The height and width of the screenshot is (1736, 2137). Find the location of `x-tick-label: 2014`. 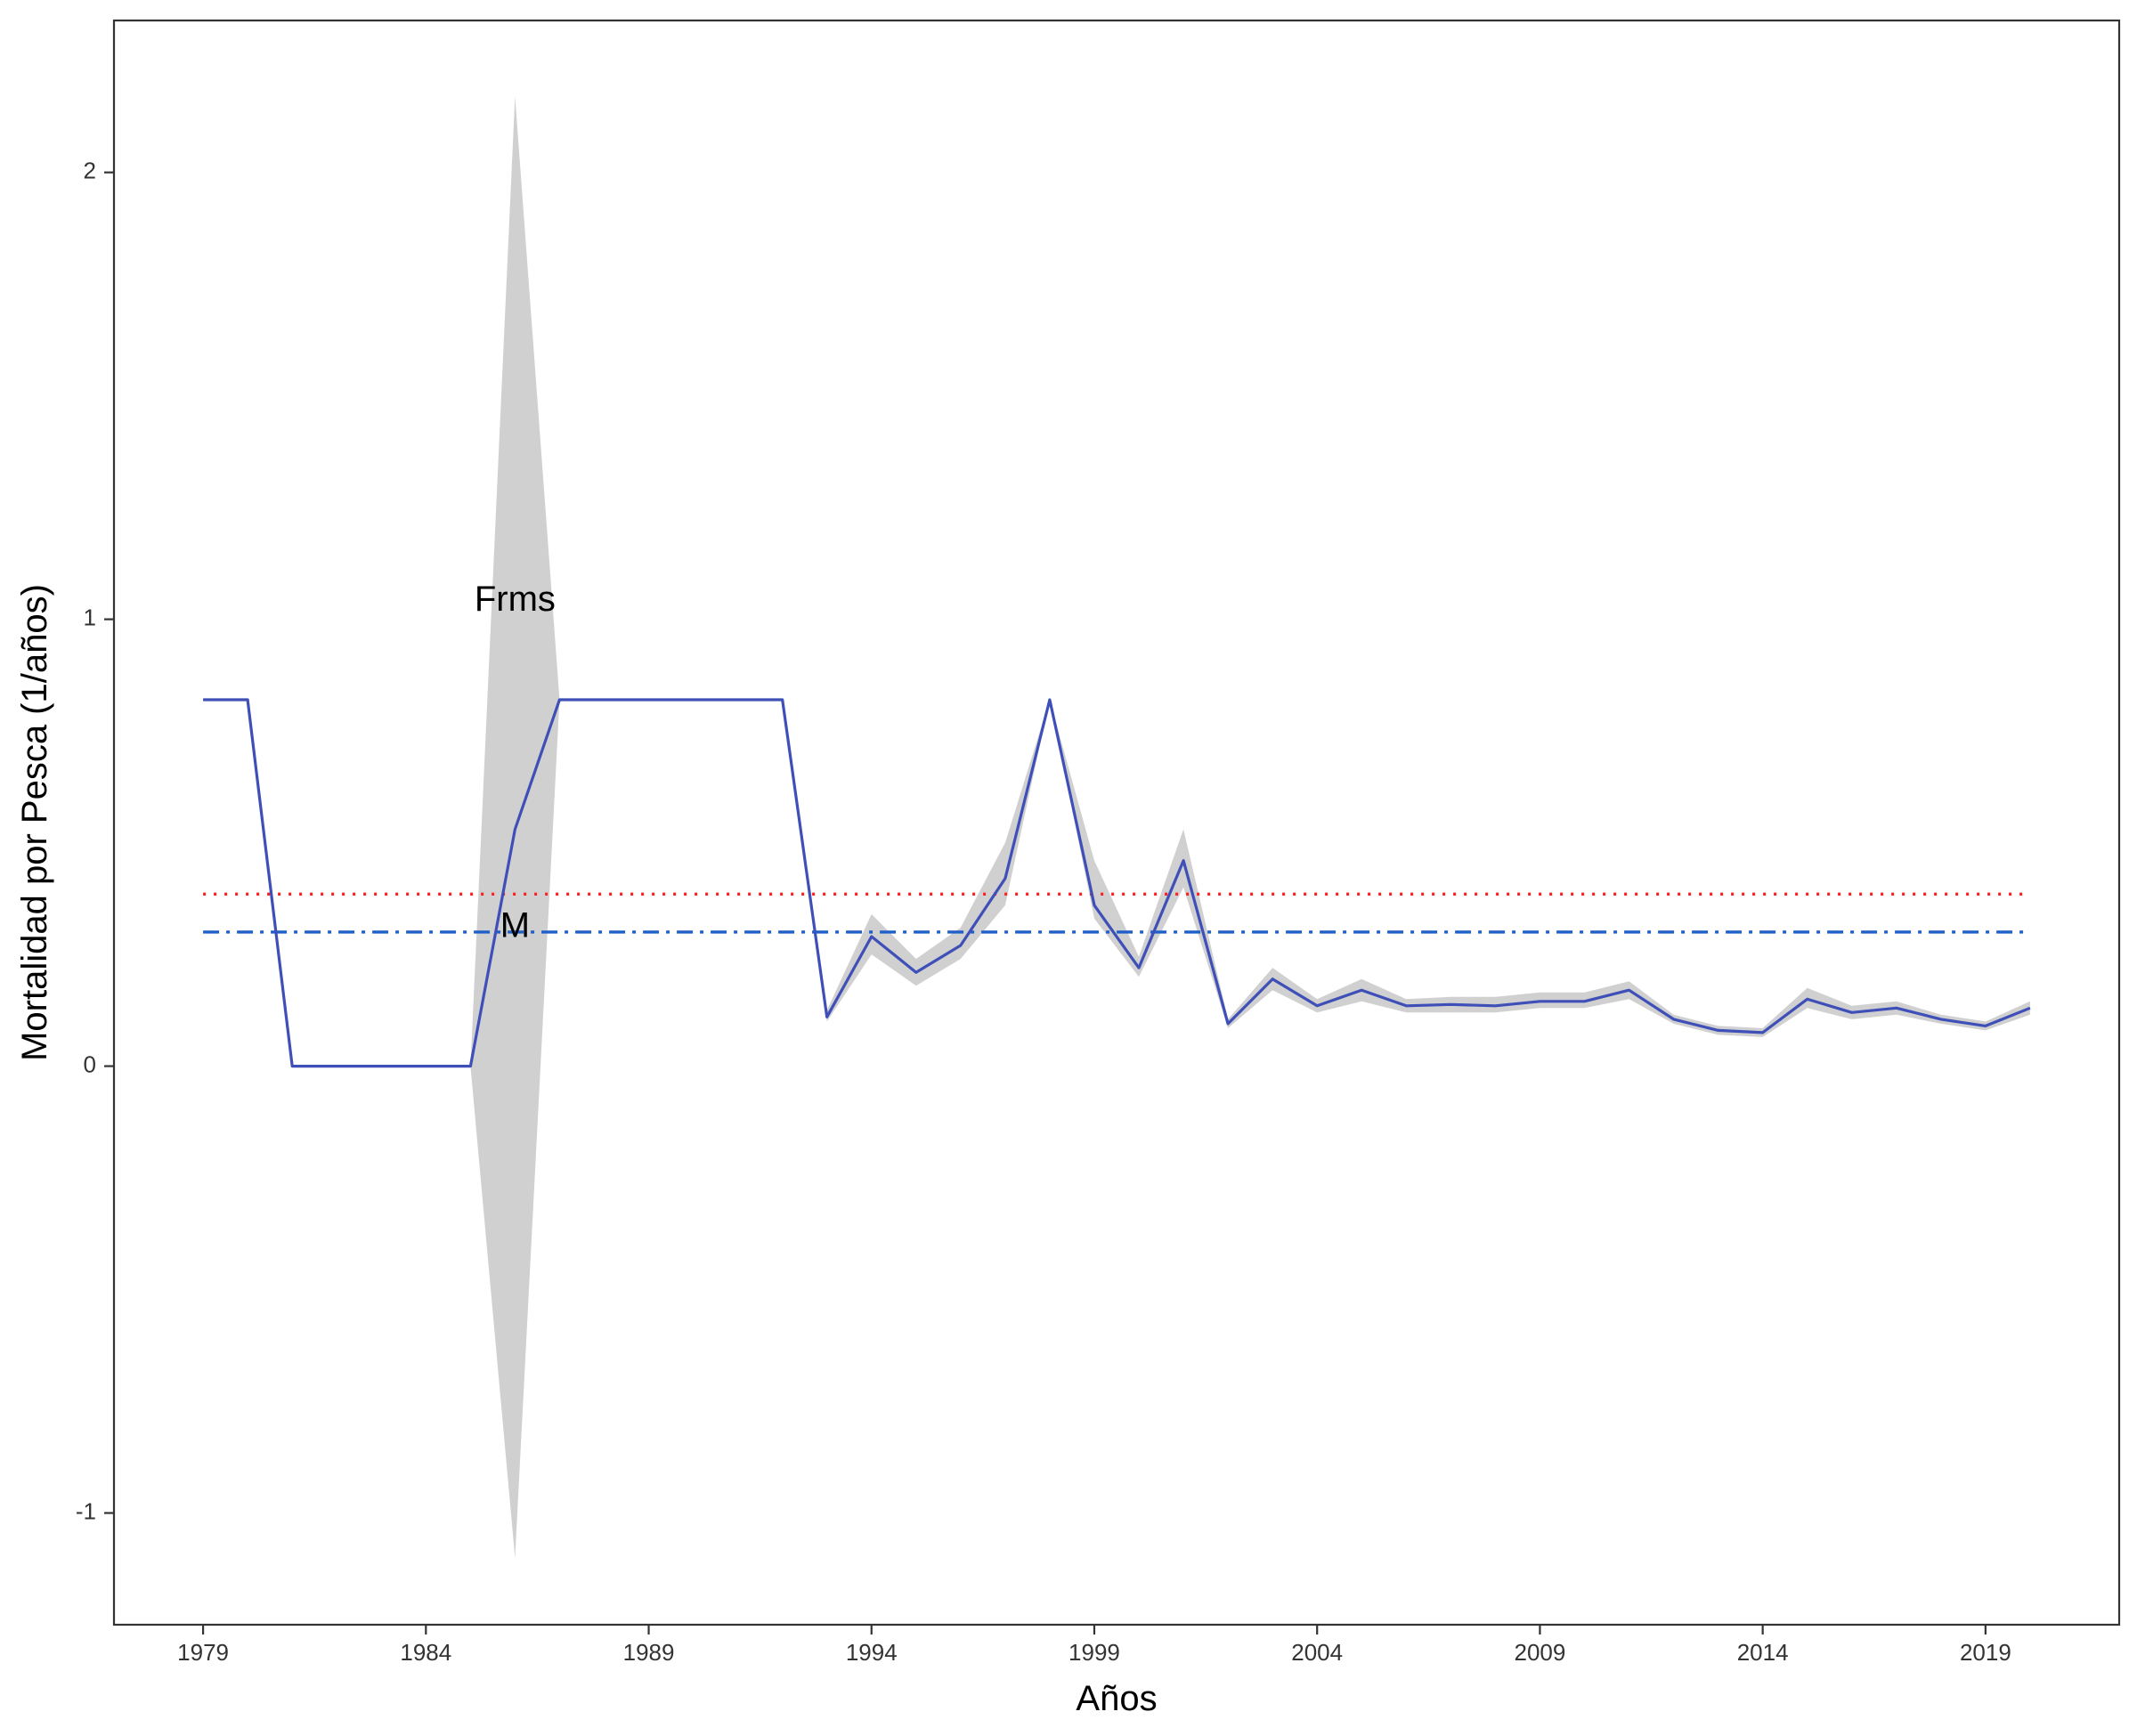

x-tick-label: 2014 is located at coordinates (1763, 1652).